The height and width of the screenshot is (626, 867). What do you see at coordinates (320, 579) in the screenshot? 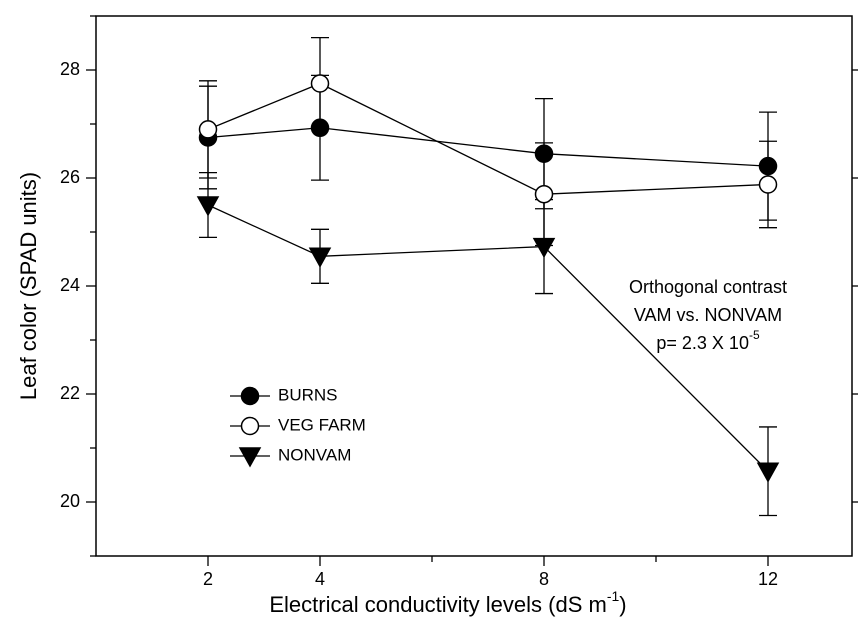
I see `x-tick-label: 4` at bounding box center [320, 579].